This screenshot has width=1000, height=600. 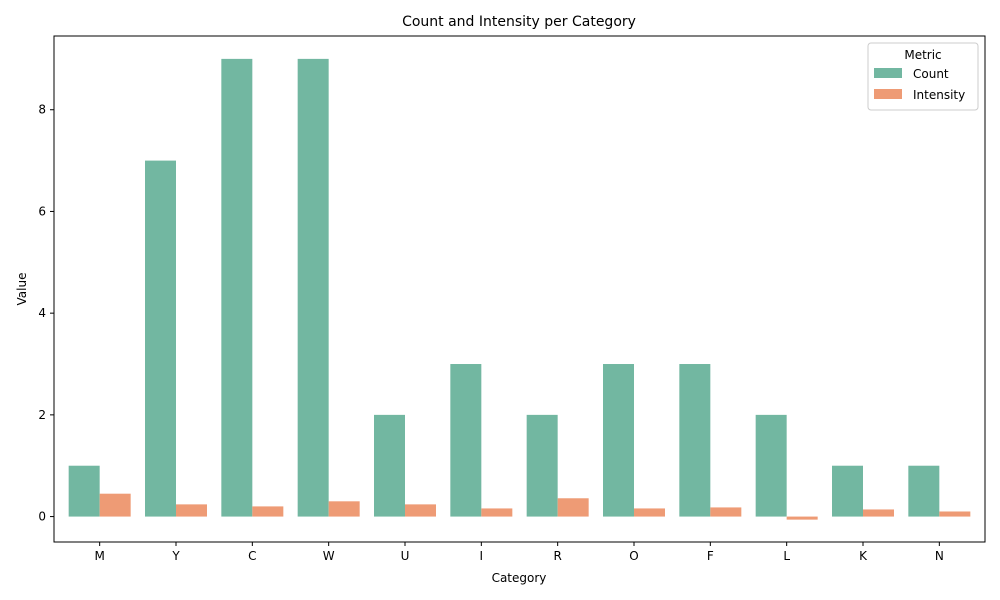 I want to click on legend-title: Metric, so click(x=922, y=55).